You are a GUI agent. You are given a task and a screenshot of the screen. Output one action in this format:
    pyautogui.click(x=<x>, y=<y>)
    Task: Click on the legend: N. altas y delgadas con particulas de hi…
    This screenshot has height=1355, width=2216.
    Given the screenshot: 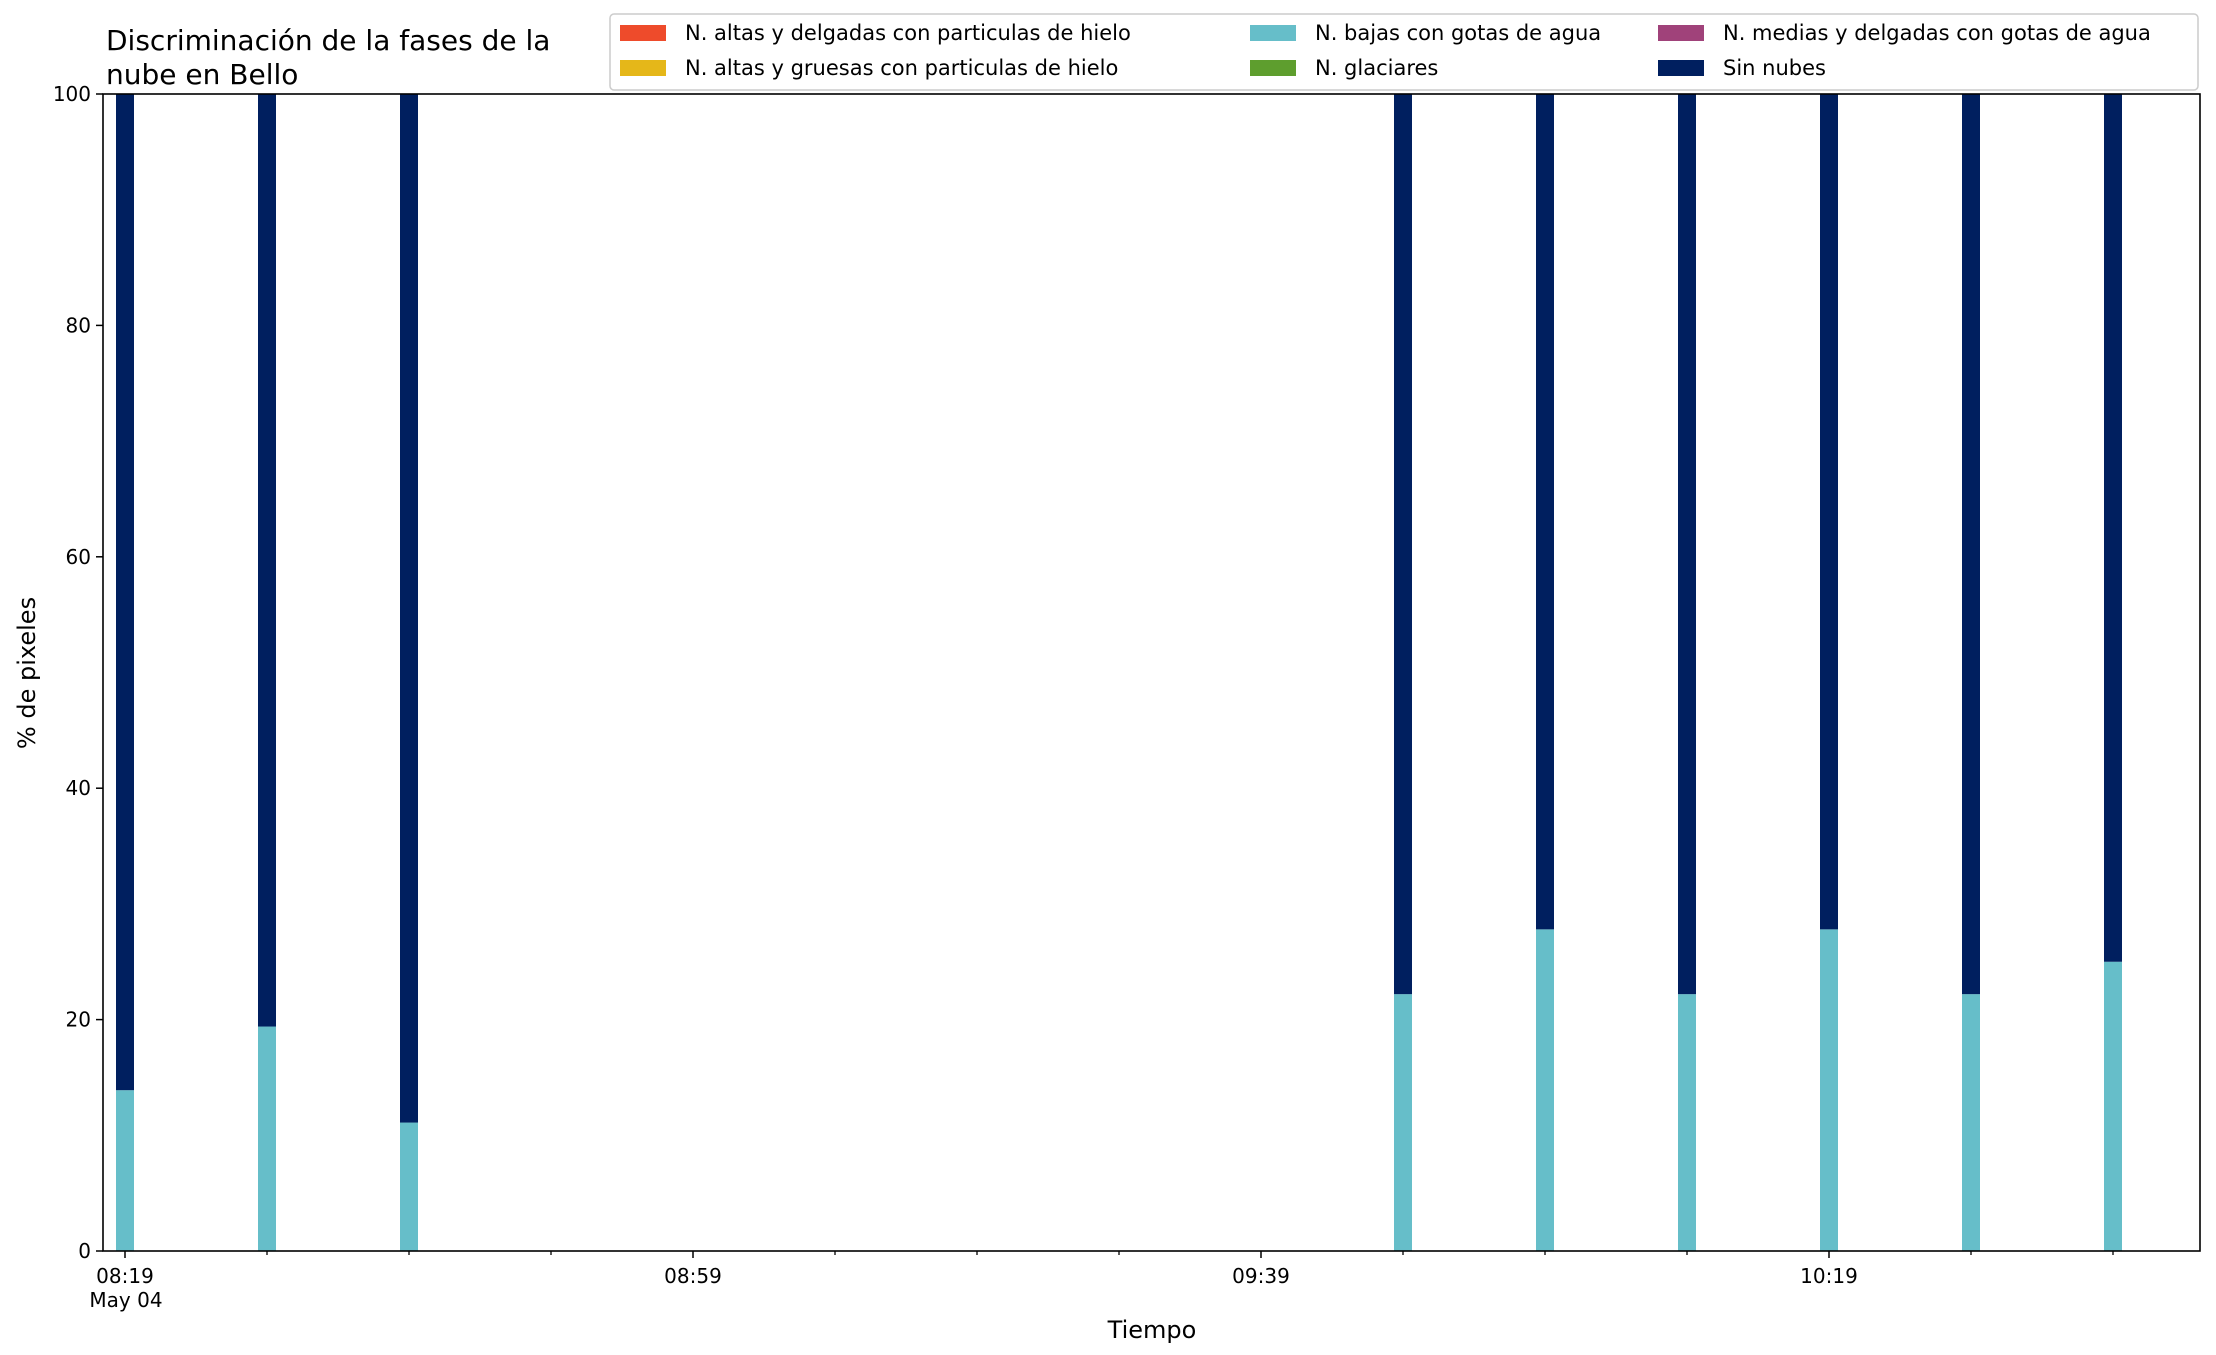 What is the action you would take?
    pyautogui.click(x=1404, y=52)
    